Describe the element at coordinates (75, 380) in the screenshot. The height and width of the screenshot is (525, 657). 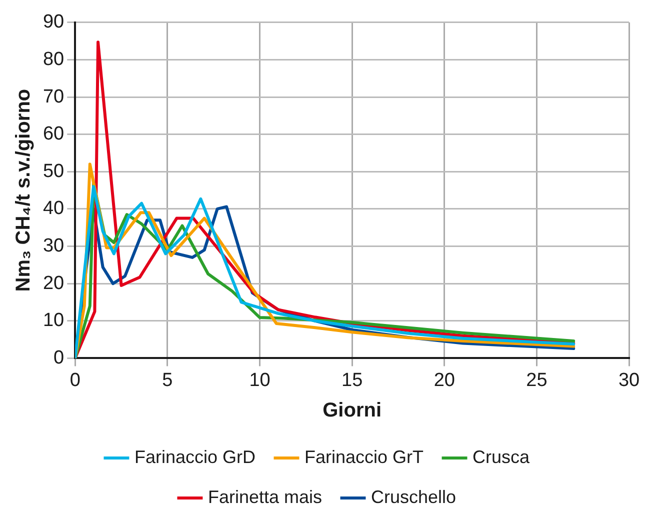
I see `x-tick-label: 0` at that location.